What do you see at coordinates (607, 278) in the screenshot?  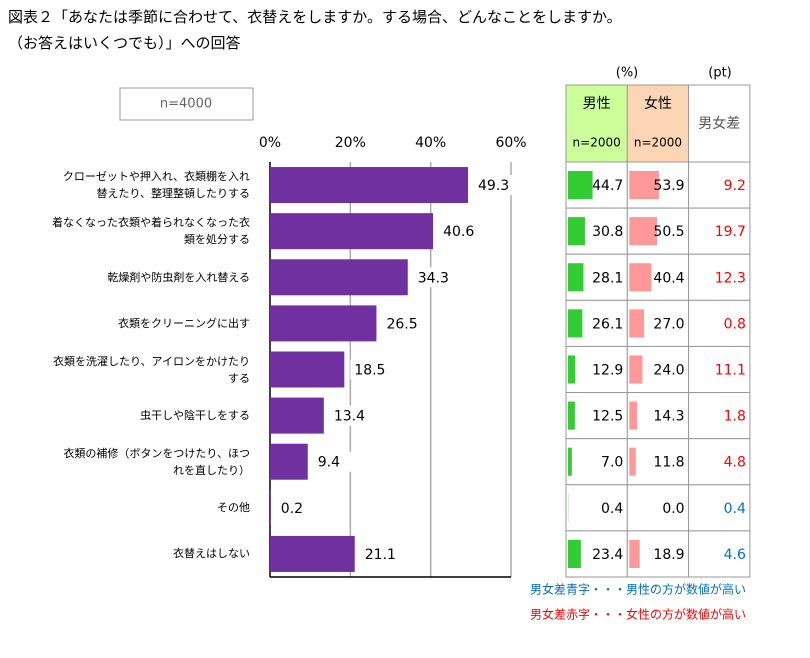 I see `cell-value: 28.1` at bounding box center [607, 278].